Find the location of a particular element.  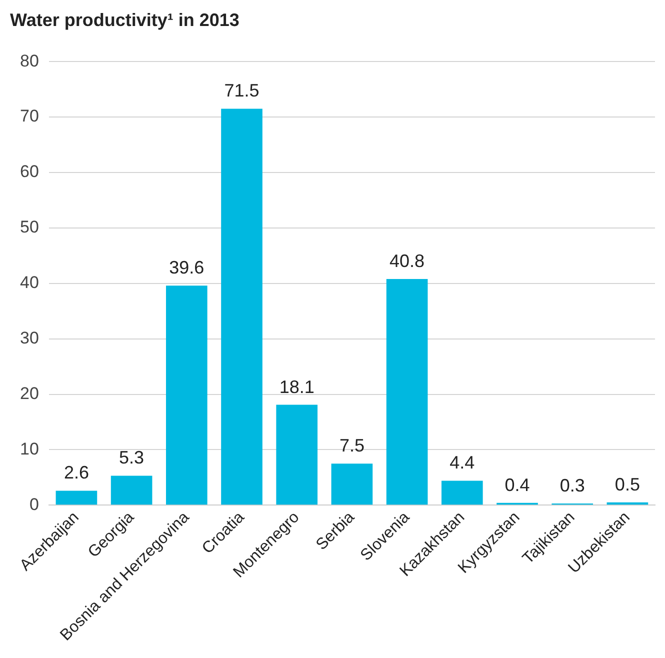

y-tick-label: 60 is located at coordinates (29, 172).